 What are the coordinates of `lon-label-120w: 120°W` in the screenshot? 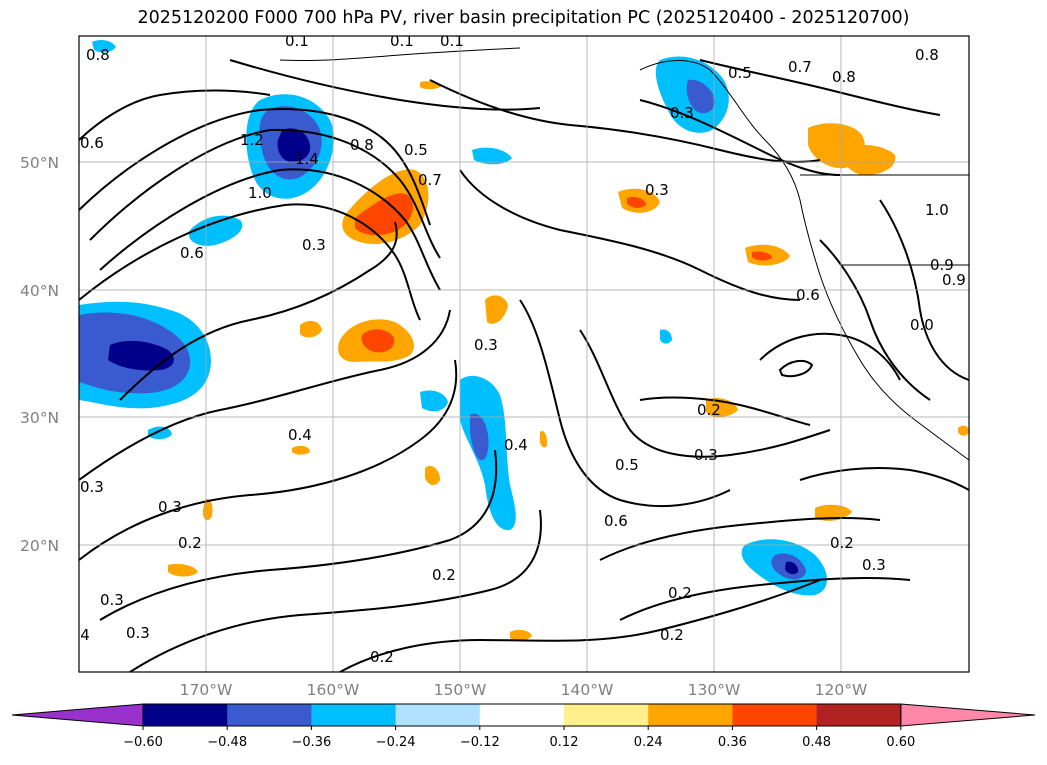 It's located at (841, 690).